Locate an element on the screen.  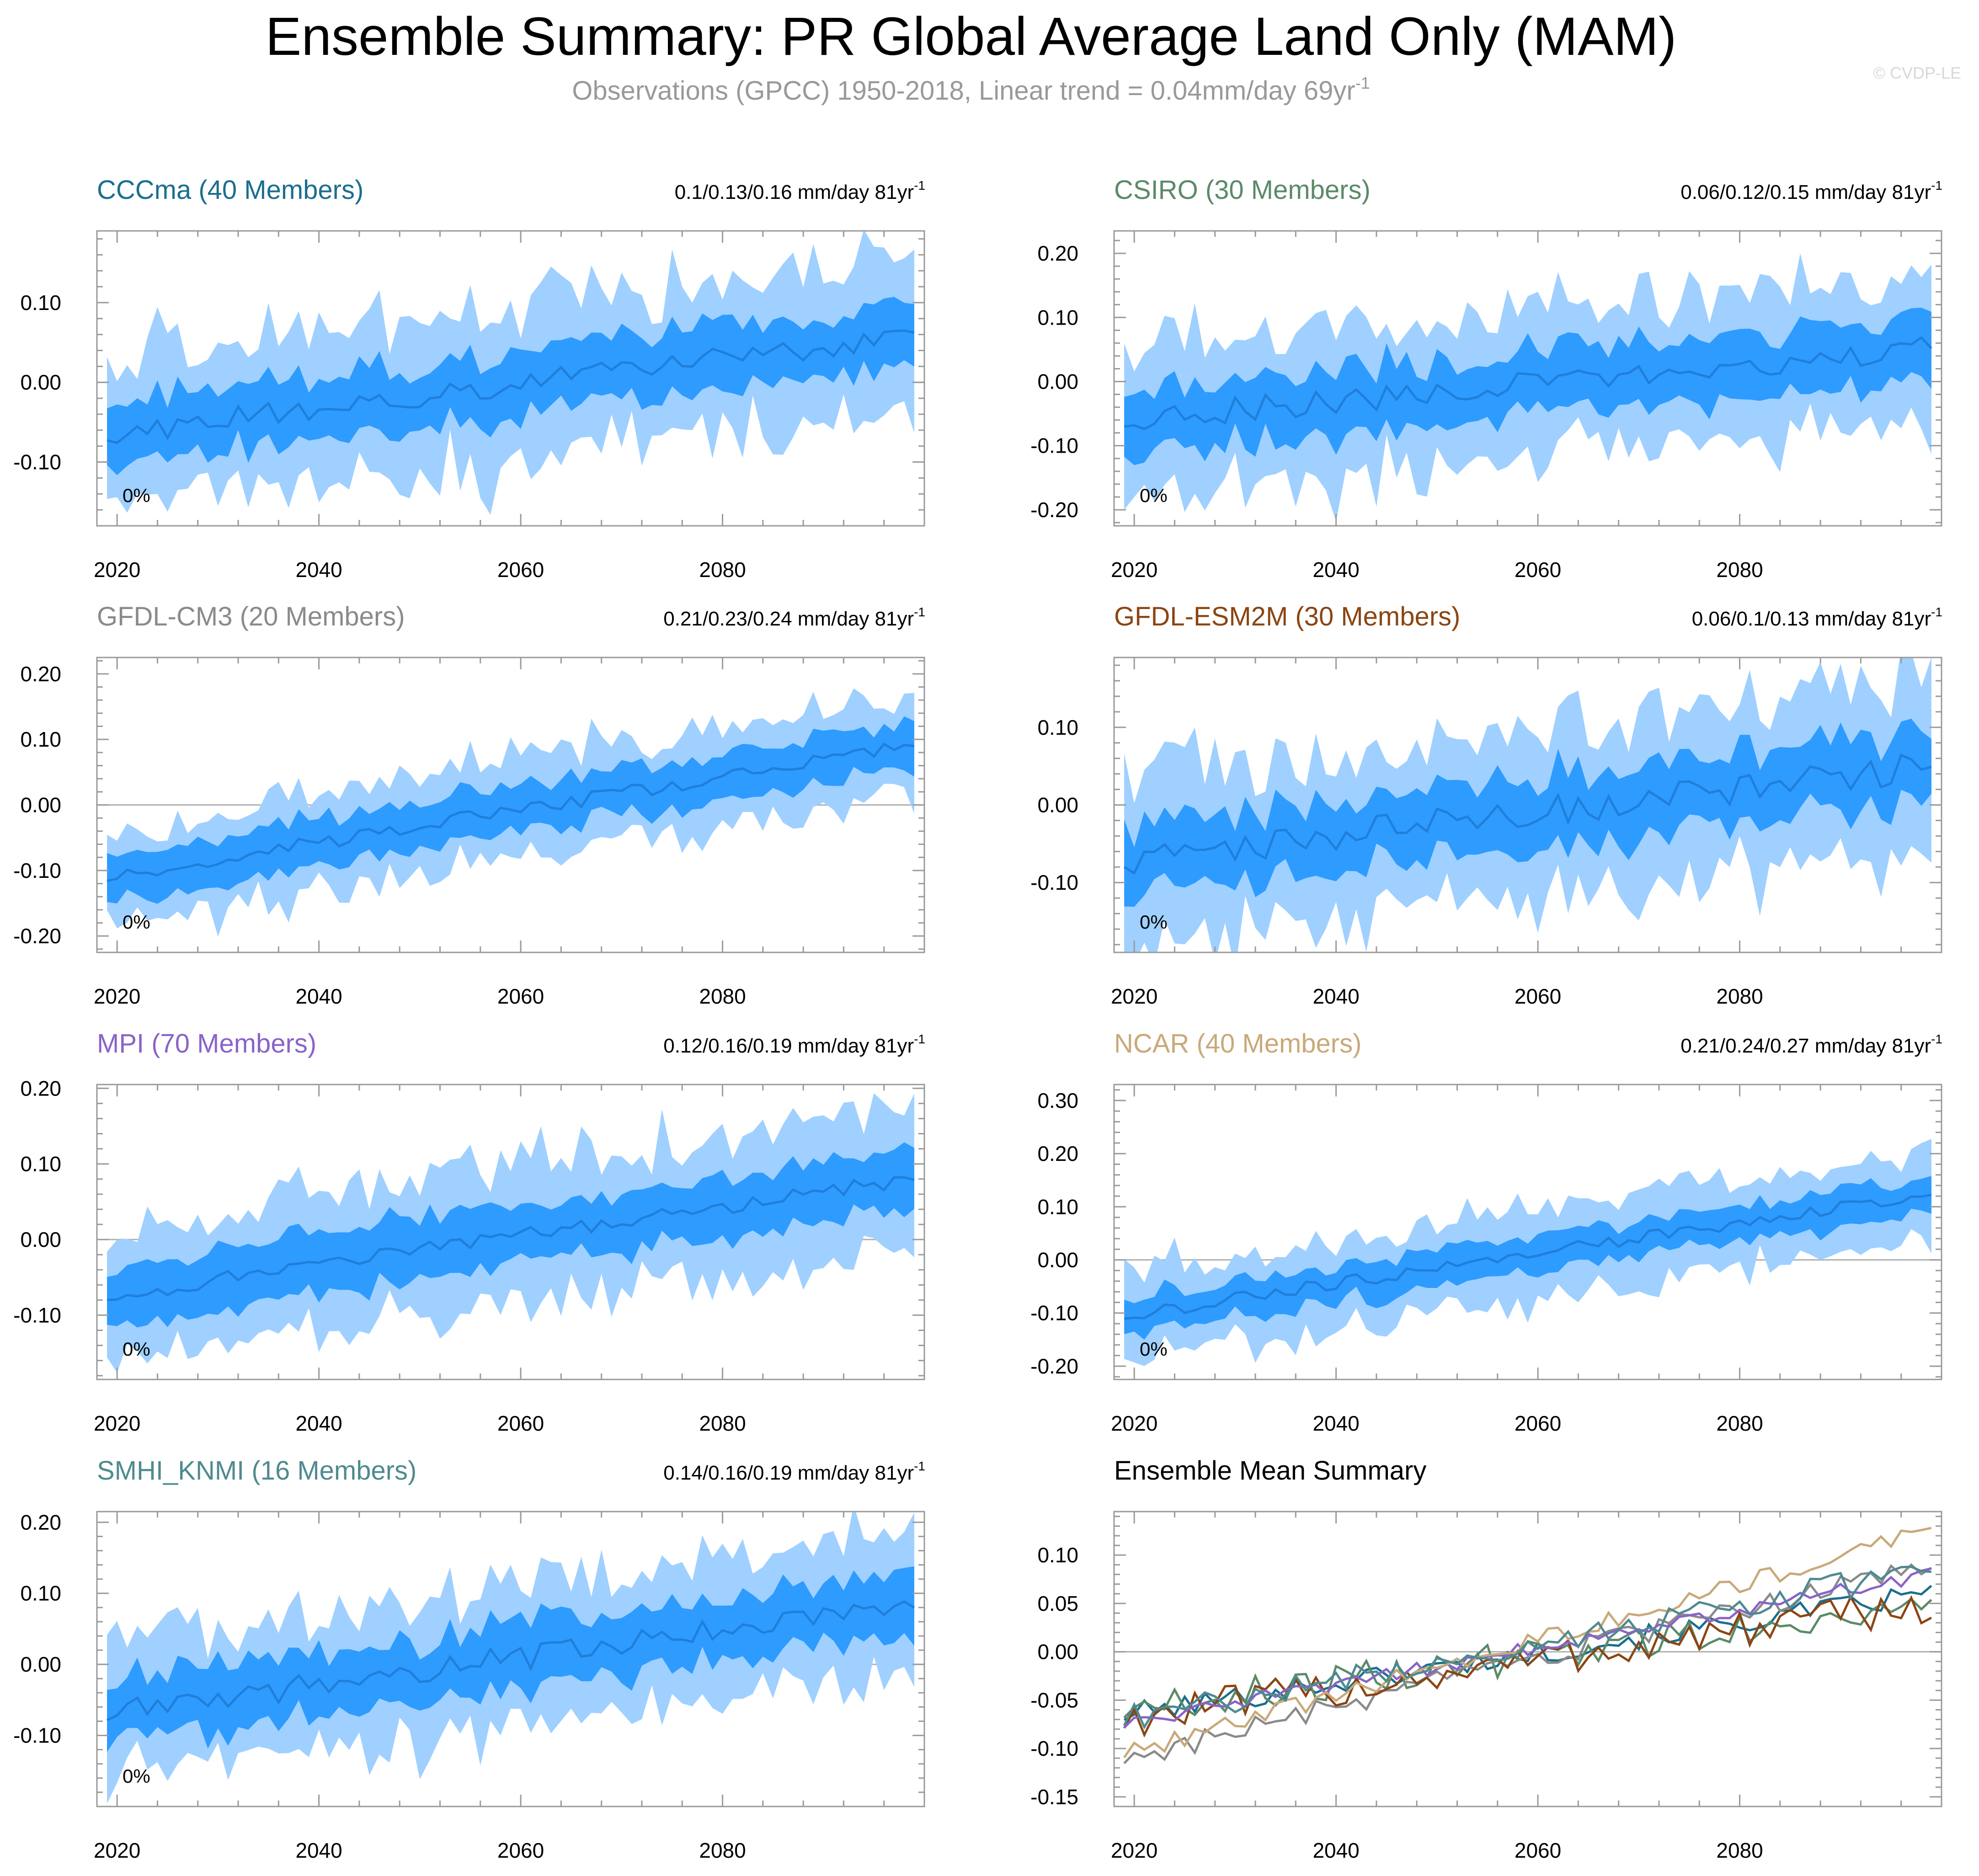
panel-trend: 0.06/0.12/0.15 mm/day 81yr-1 is located at coordinates (1811, 190).